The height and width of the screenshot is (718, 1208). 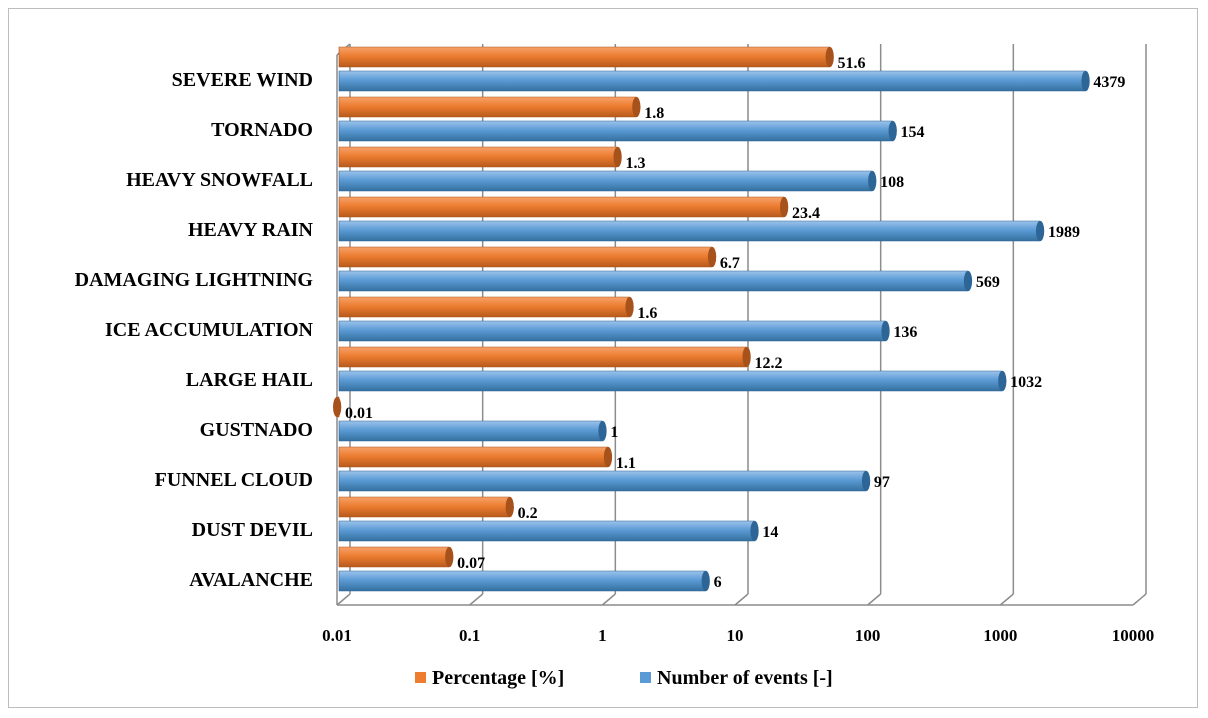 I want to click on value-label-percentage: 1.6, so click(x=647, y=313).